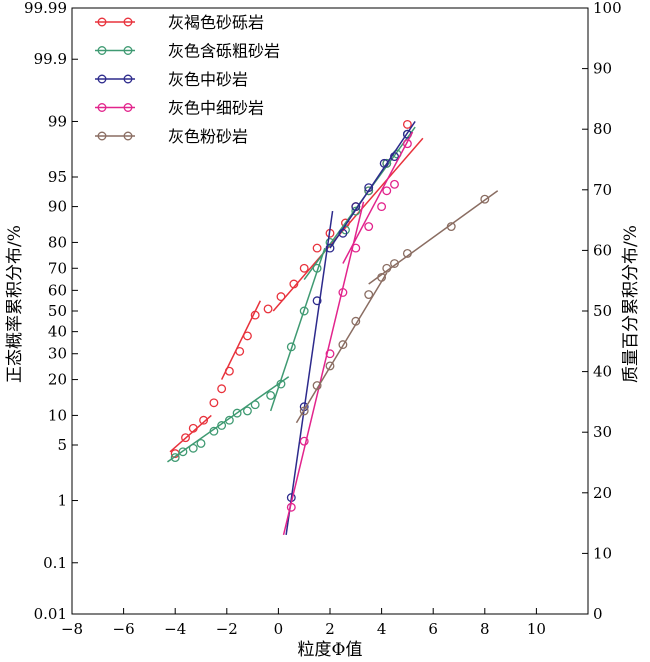 The height and width of the screenshot is (662, 650). What do you see at coordinates (57, 290) in the screenshot?
I see `left-tick-label: 60` at bounding box center [57, 290].